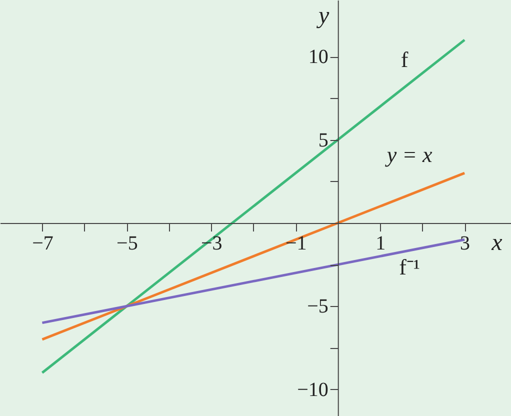 This screenshot has height=416, width=511. What do you see at coordinates (408, 155) in the screenshot?
I see `series-label: y = x` at bounding box center [408, 155].